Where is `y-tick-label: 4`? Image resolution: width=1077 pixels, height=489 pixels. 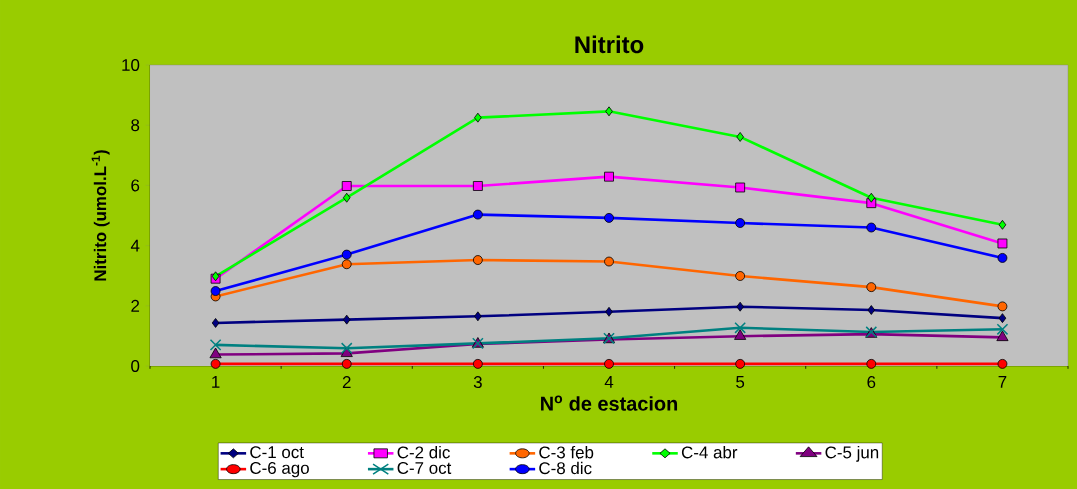 y-tick-label: 4 is located at coordinates (135, 245).